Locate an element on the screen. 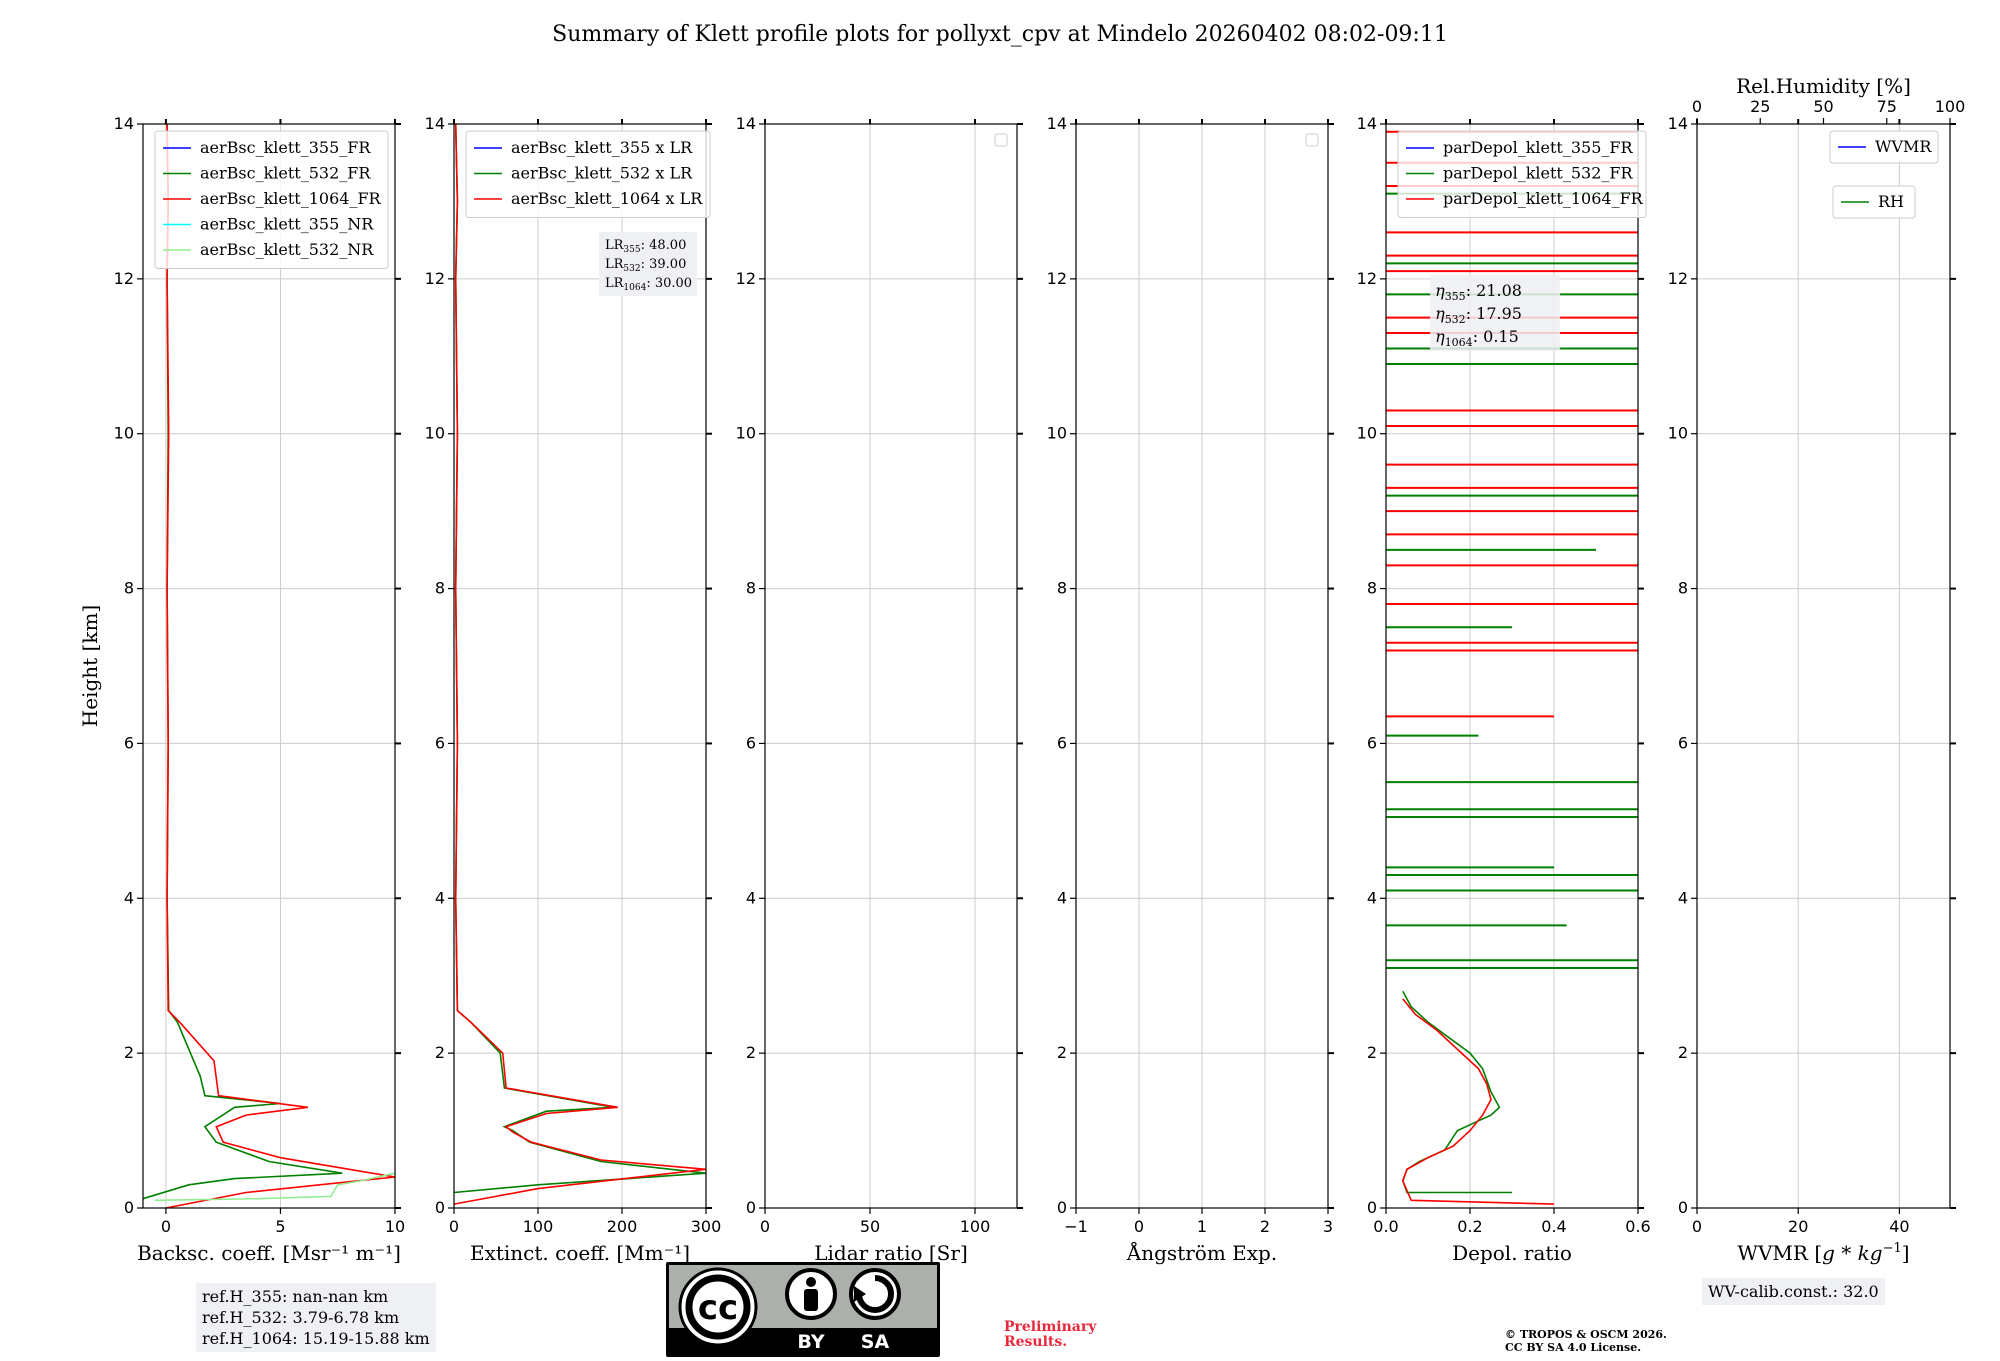 Image resolution: width=2000 pixels, height=1361 pixels. preliminary-results-note: Preliminary Results. is located at coordinates (1050, 1335).